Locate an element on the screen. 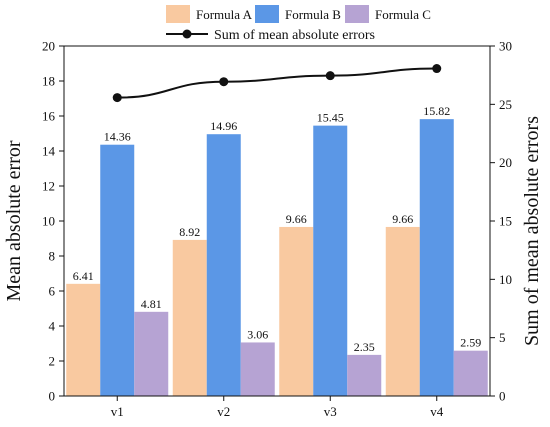 This screenshot has width=550, height=427. legend-label-formula-a: Formula A is located at coordinates (224, 14).